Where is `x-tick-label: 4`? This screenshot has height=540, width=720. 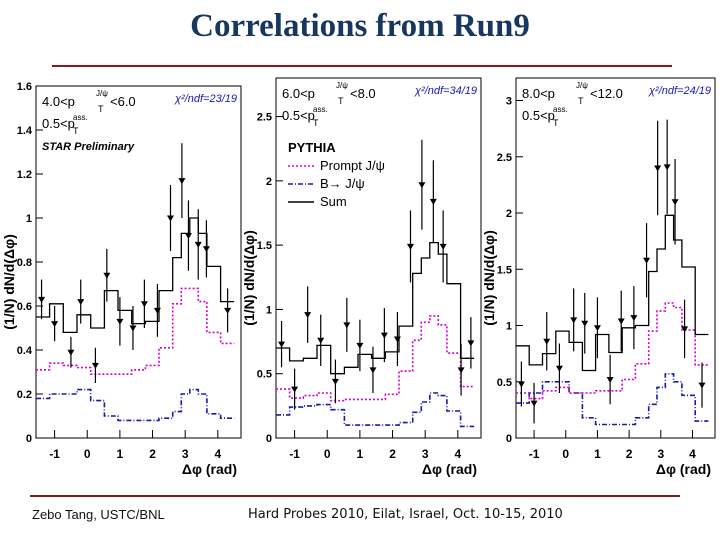
x-tick-label: 4 is located at coordinates (457, 454).